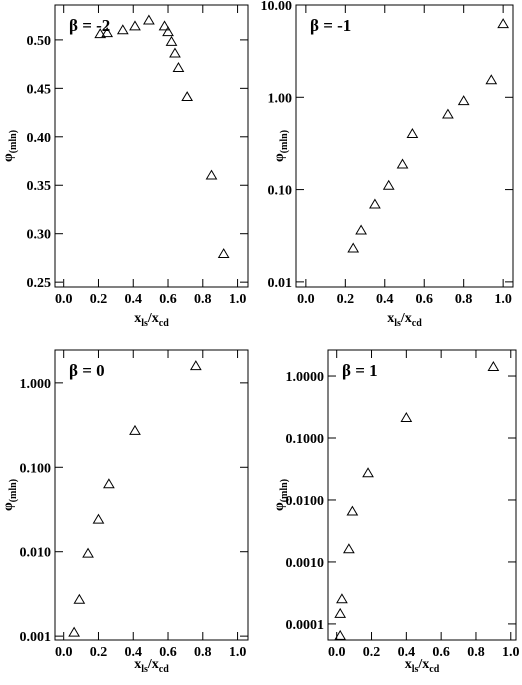 This screenshot has height=685, width=522. What do you see at coordinates (280, 98) in the screenshot?
I see `y-tick-label: 1.00` at bounding box center [280, 98].